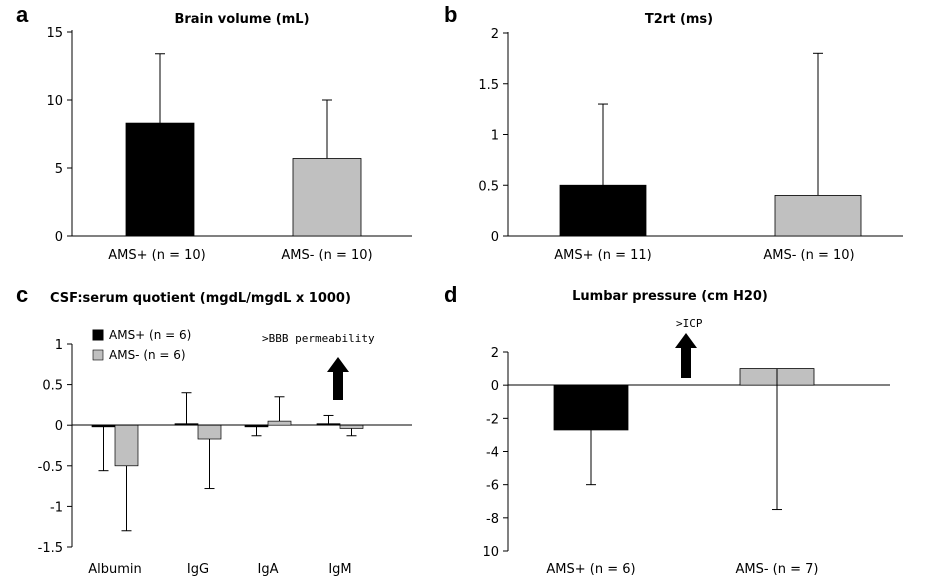 The image size is (925, 579). Describe the element at coordinates (590, 569) in the screenshot. I see `category-label-d-1: AMS+ (n = 6)` at that location.